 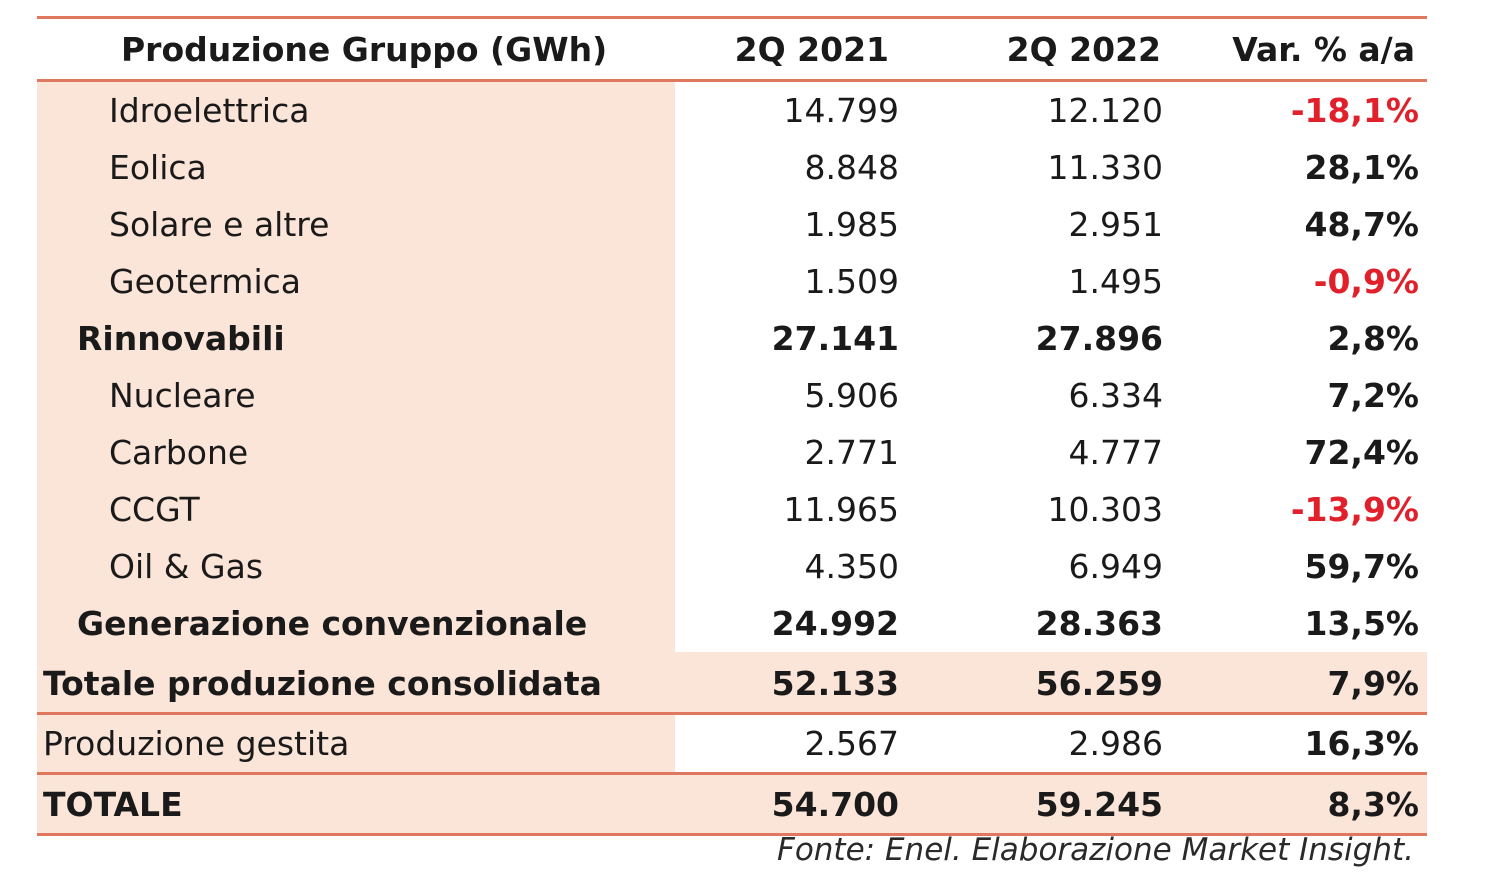 What do you see at coordinates (732, 509) in the screenshot?
I see `table-row: CCGT 11.965 10.303 -13,9%` at bounding box center [732, 509].